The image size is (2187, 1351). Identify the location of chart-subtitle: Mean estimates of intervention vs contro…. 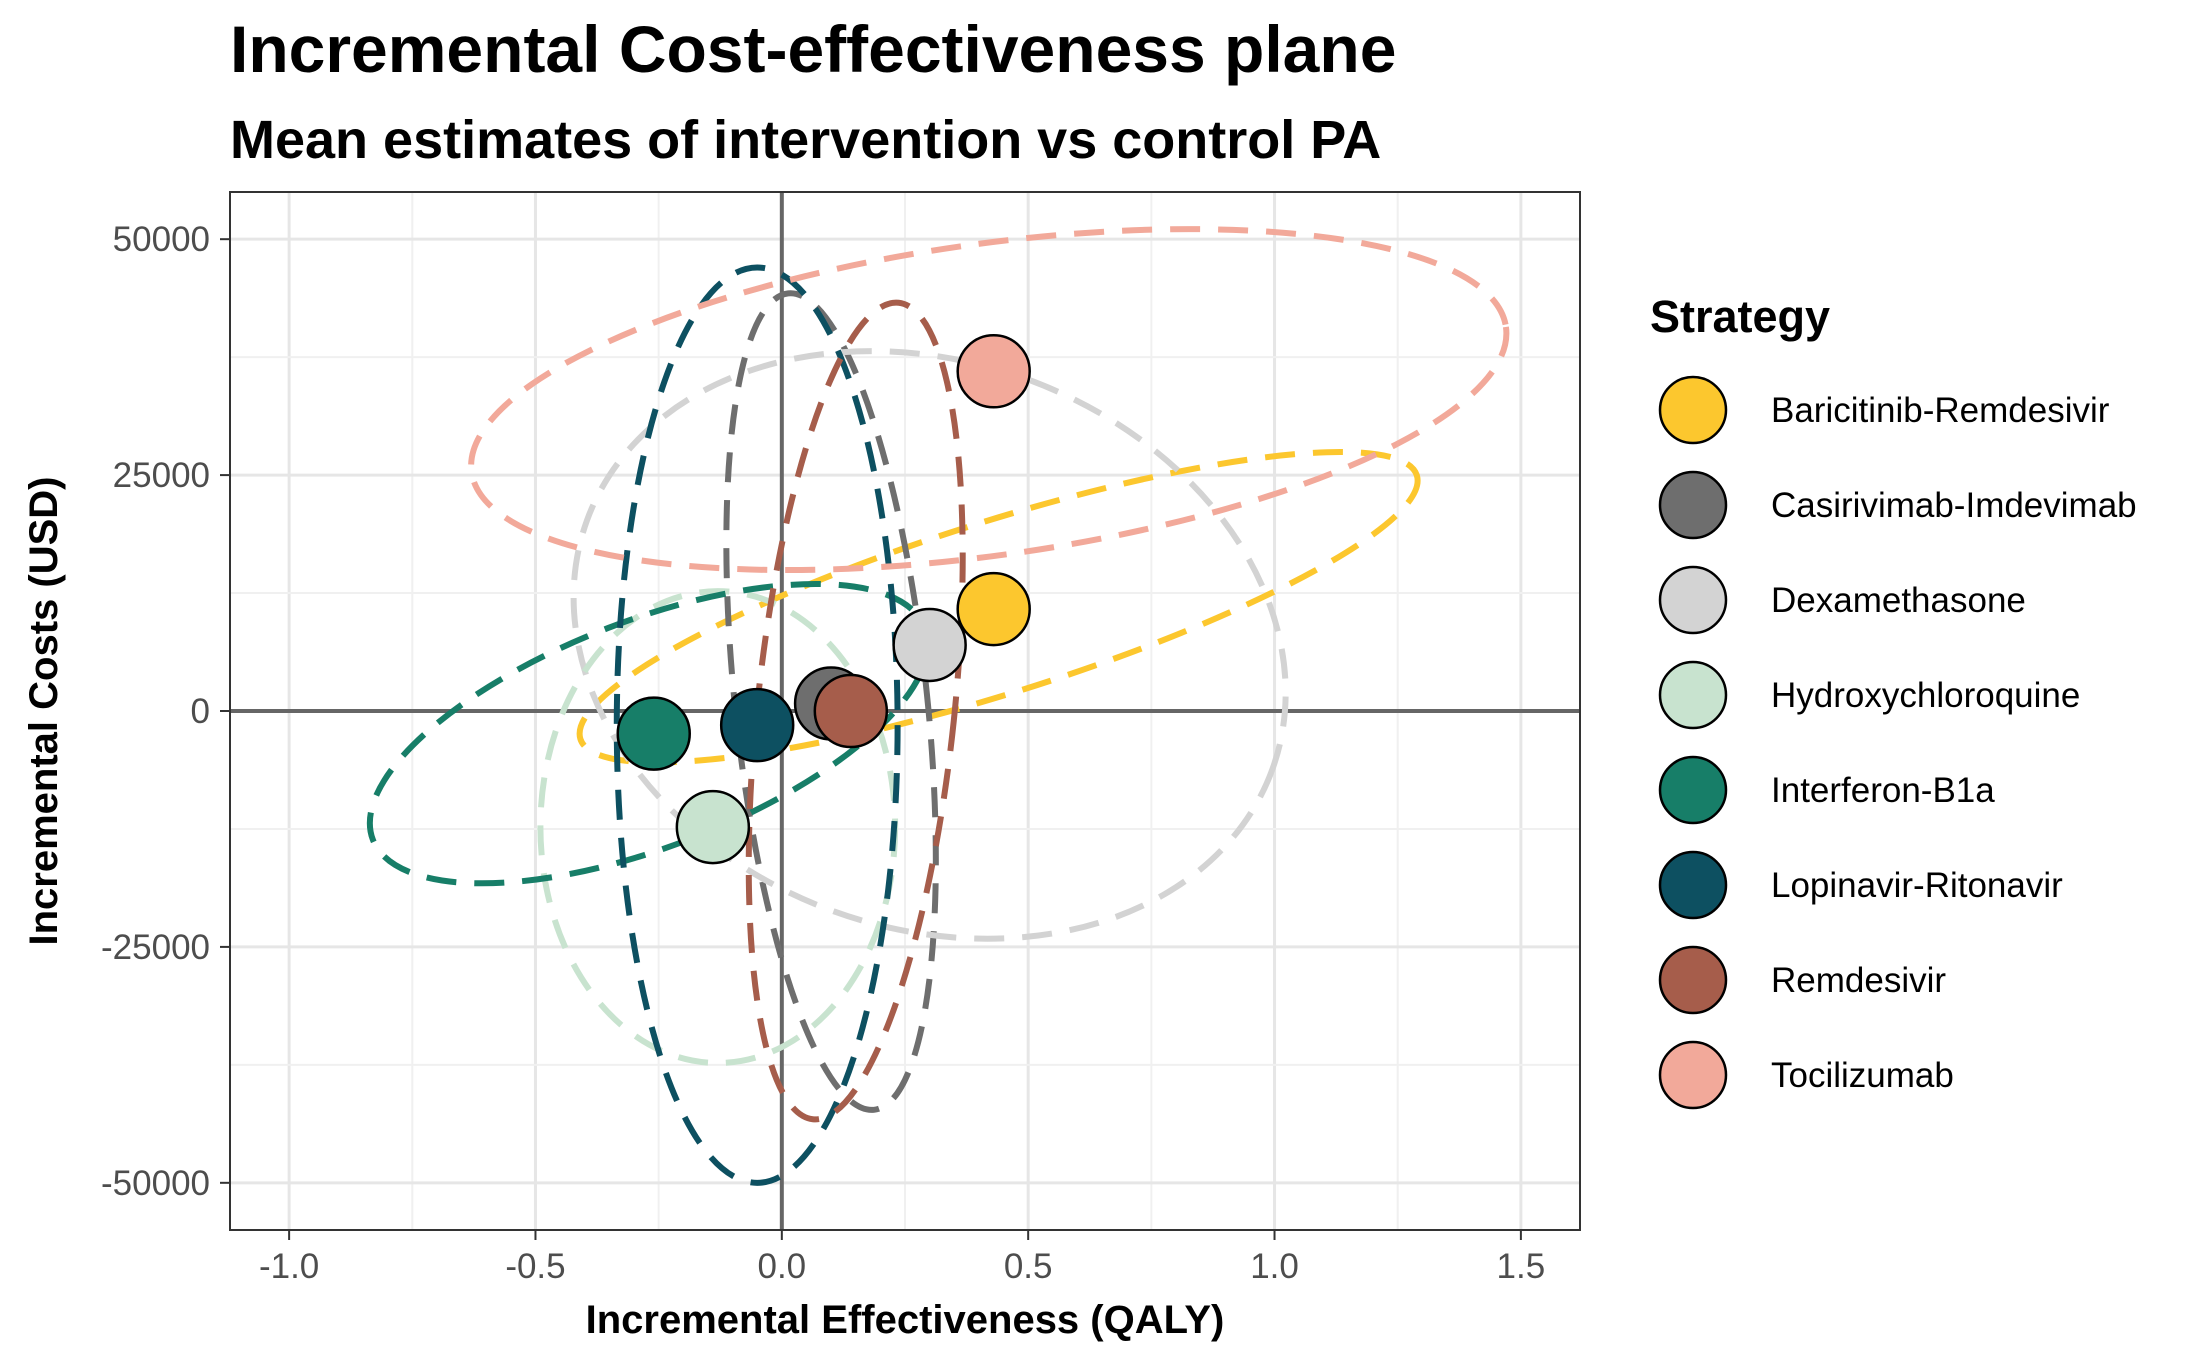
(805, 140).